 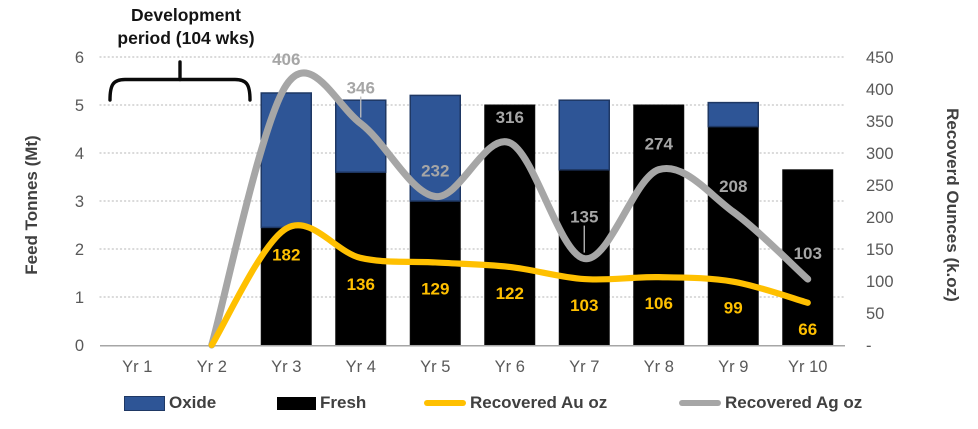 I want to click on right-axis-tick-label: 300, so click(x=880, y=154).